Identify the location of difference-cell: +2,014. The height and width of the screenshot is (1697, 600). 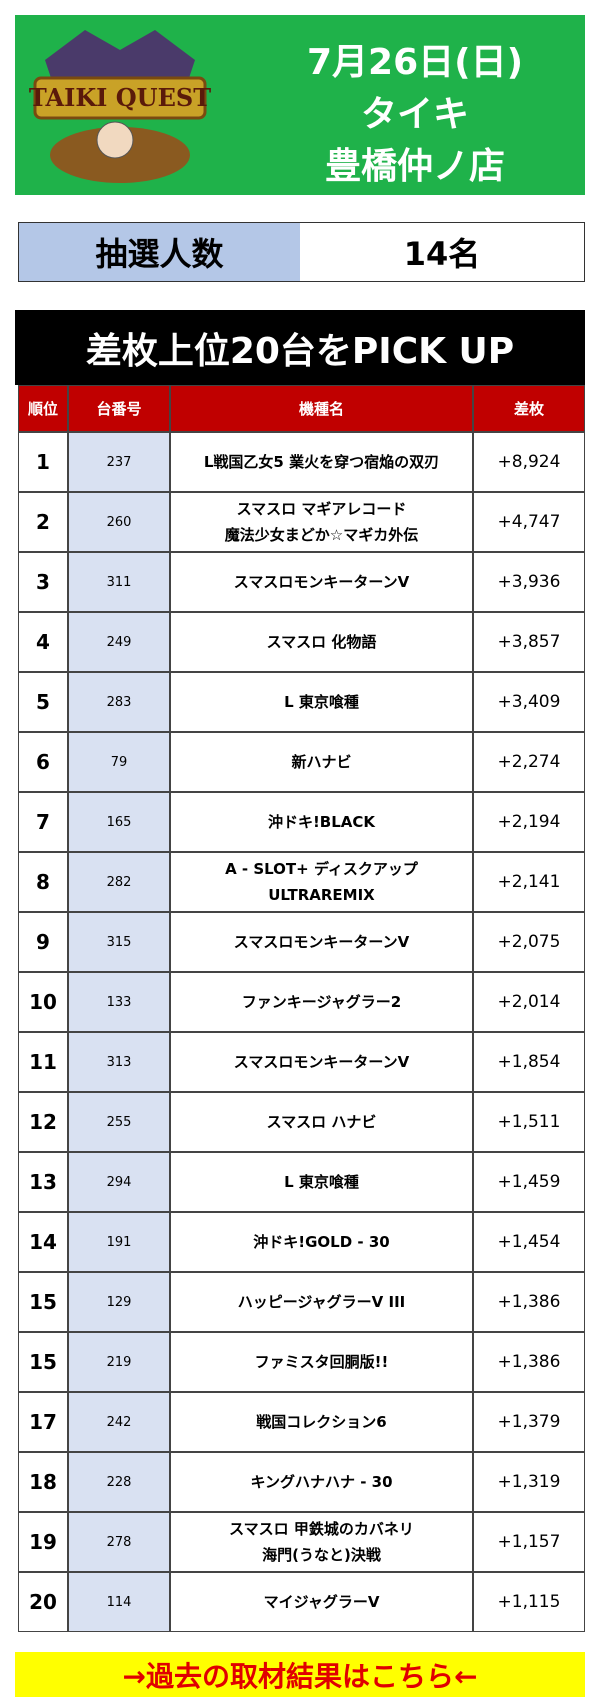
(529, 1002).